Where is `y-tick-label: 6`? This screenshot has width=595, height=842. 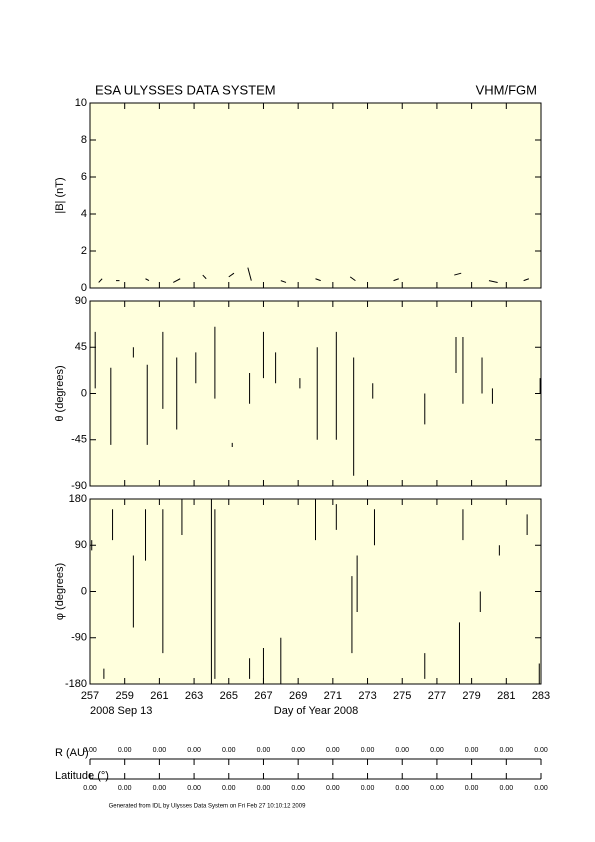 y-tick-label: 6 is located at coordinates (84, 177).